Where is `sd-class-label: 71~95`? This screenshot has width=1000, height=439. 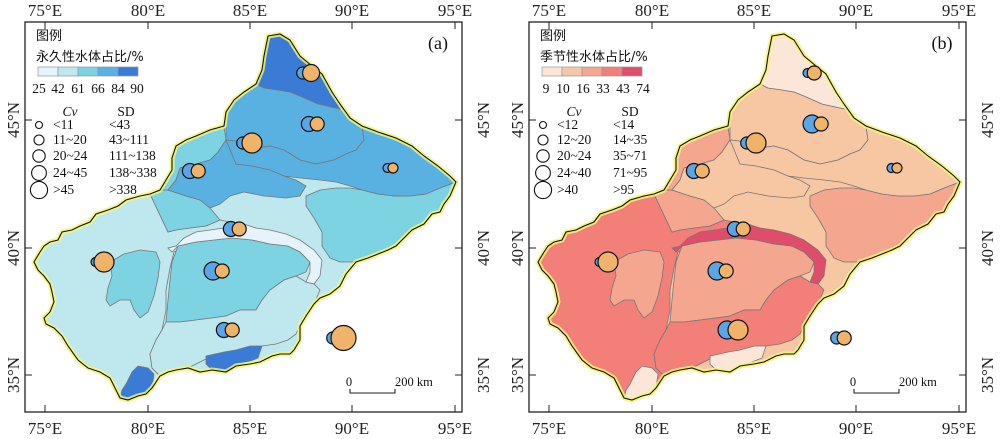
sd-class-label: 71~95 is located at coordinates (630, 172).